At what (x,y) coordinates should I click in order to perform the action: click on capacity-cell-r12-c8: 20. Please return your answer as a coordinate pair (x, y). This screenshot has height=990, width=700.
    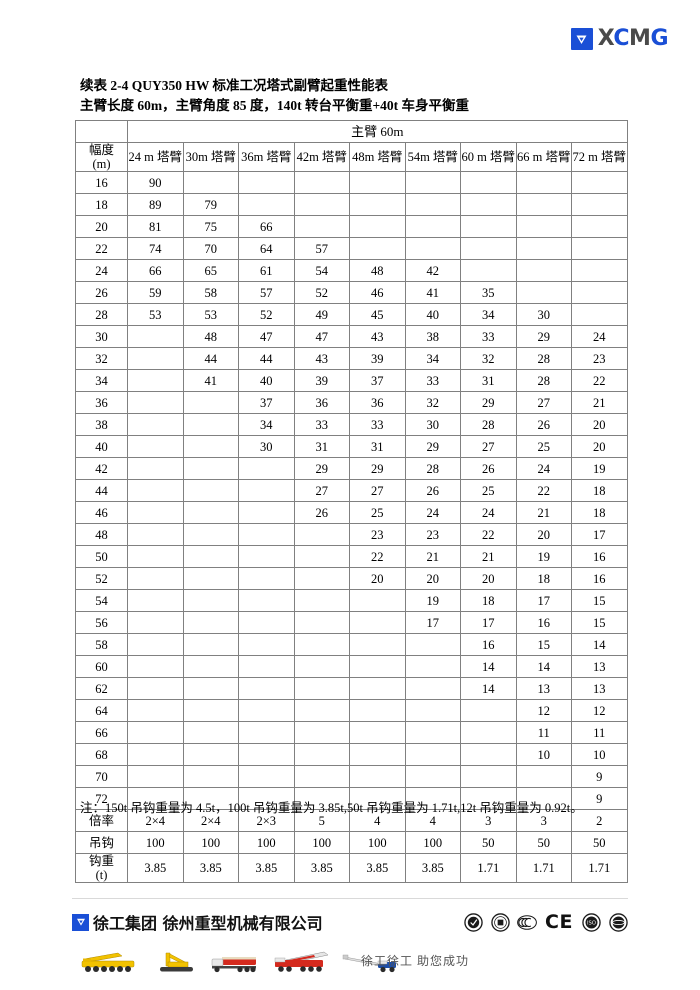
    Looking at the image, I should click on (599, 446).